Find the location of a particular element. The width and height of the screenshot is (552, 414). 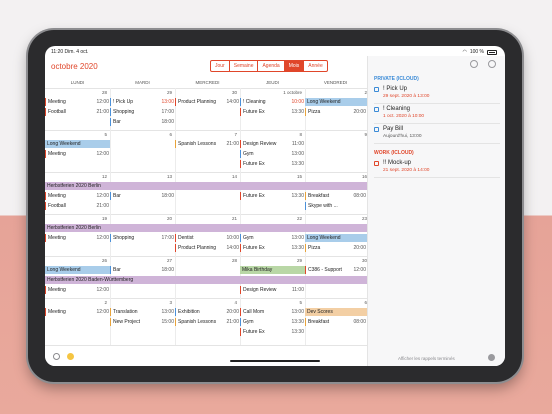

view-month-button: Mois is located at coordinates (294, 66).